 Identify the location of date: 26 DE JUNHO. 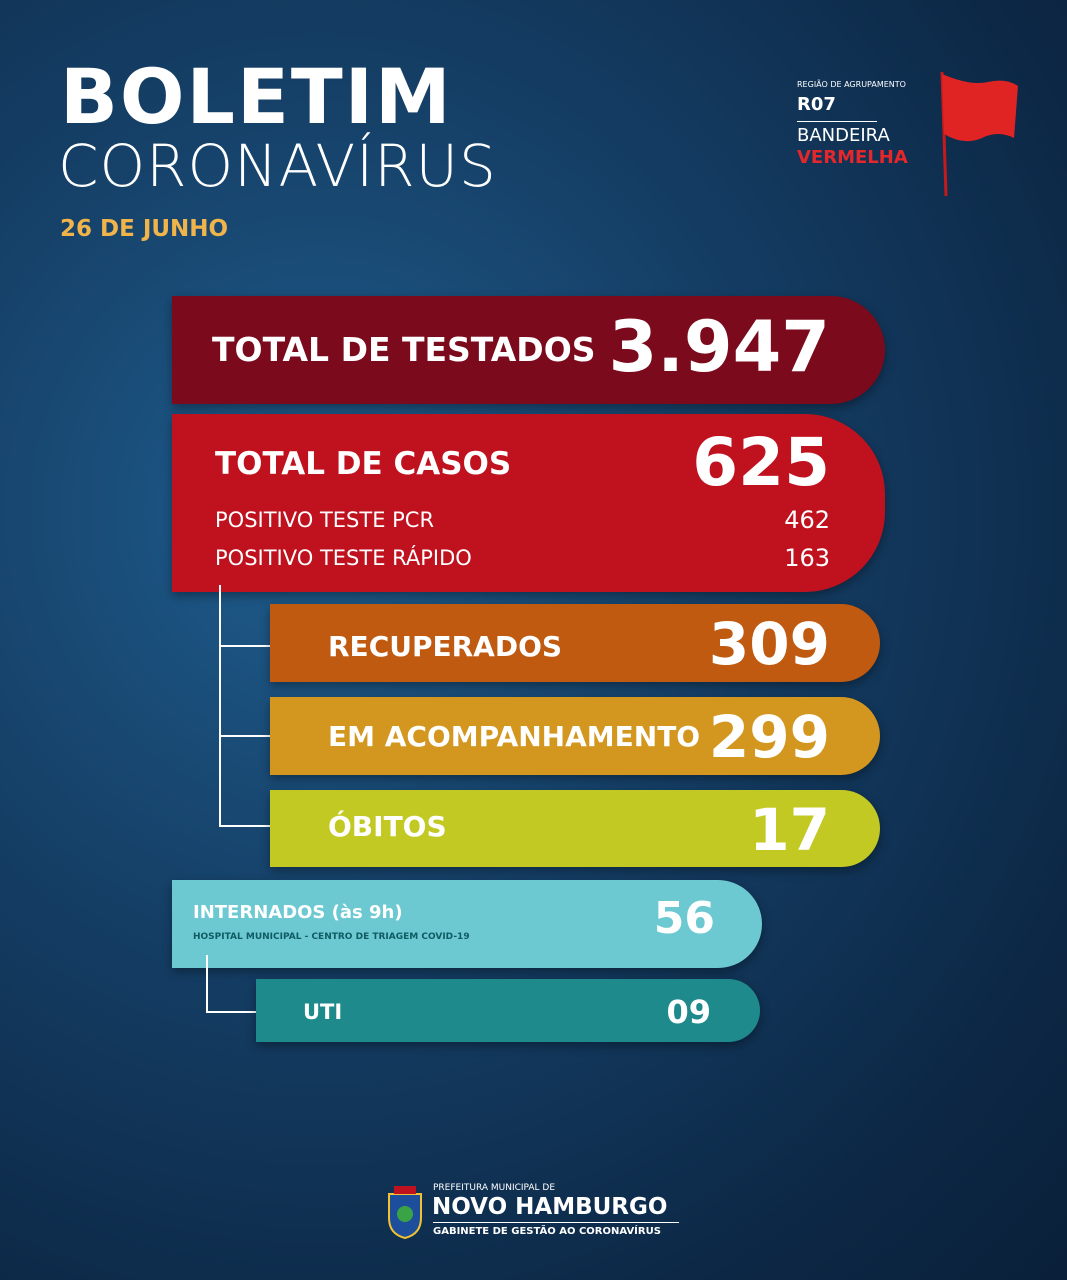
(144, 229).